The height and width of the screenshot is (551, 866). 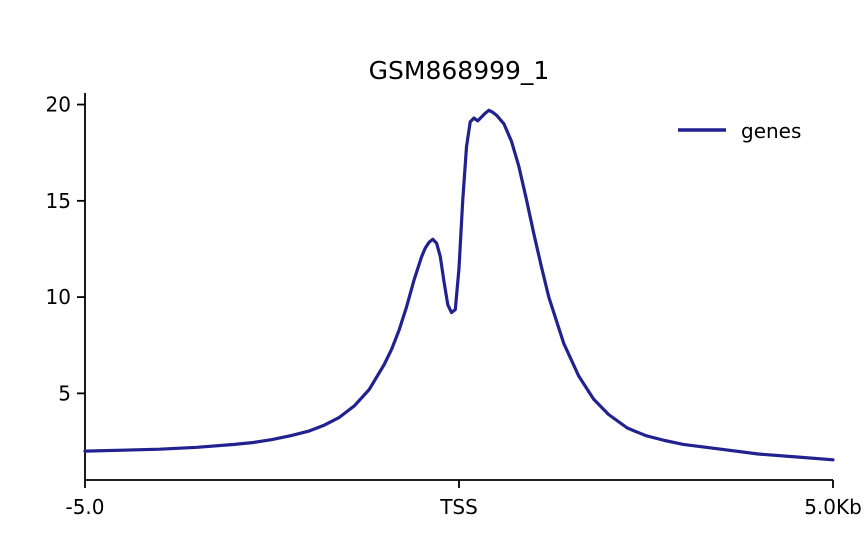 I want to click on x-tick-label: -5.0, so click(x=84, y=507).